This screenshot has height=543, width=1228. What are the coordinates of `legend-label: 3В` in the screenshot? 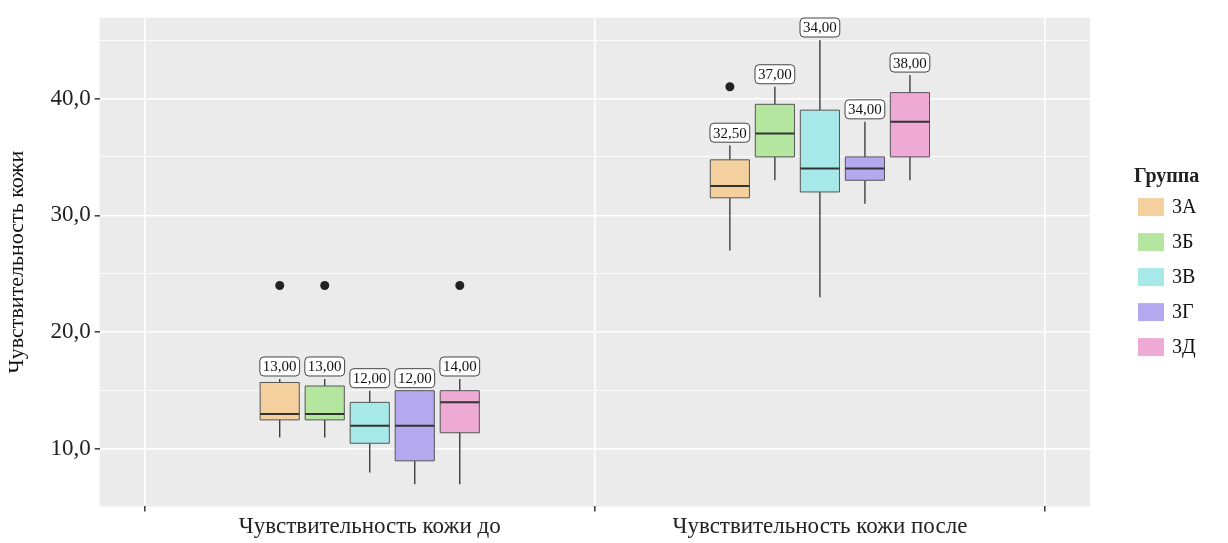 It's located at (1184, 276).